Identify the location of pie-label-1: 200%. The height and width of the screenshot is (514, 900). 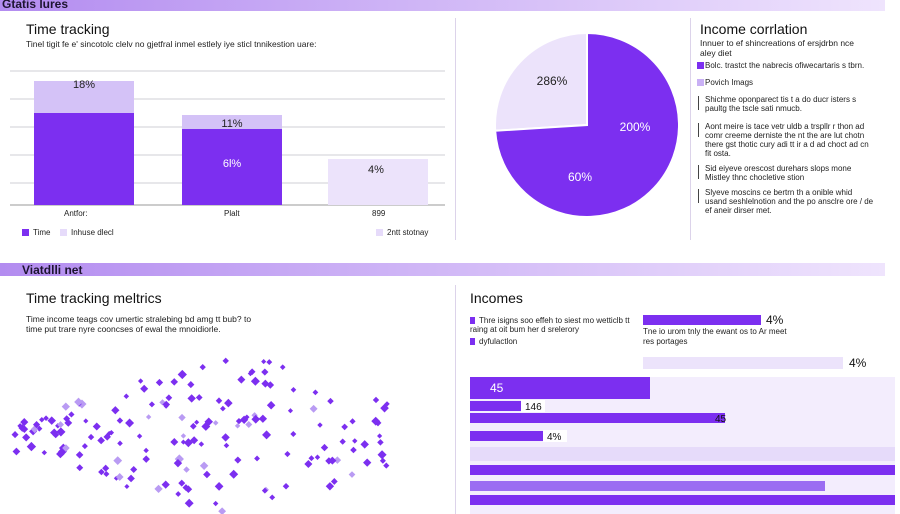
(635, 127).